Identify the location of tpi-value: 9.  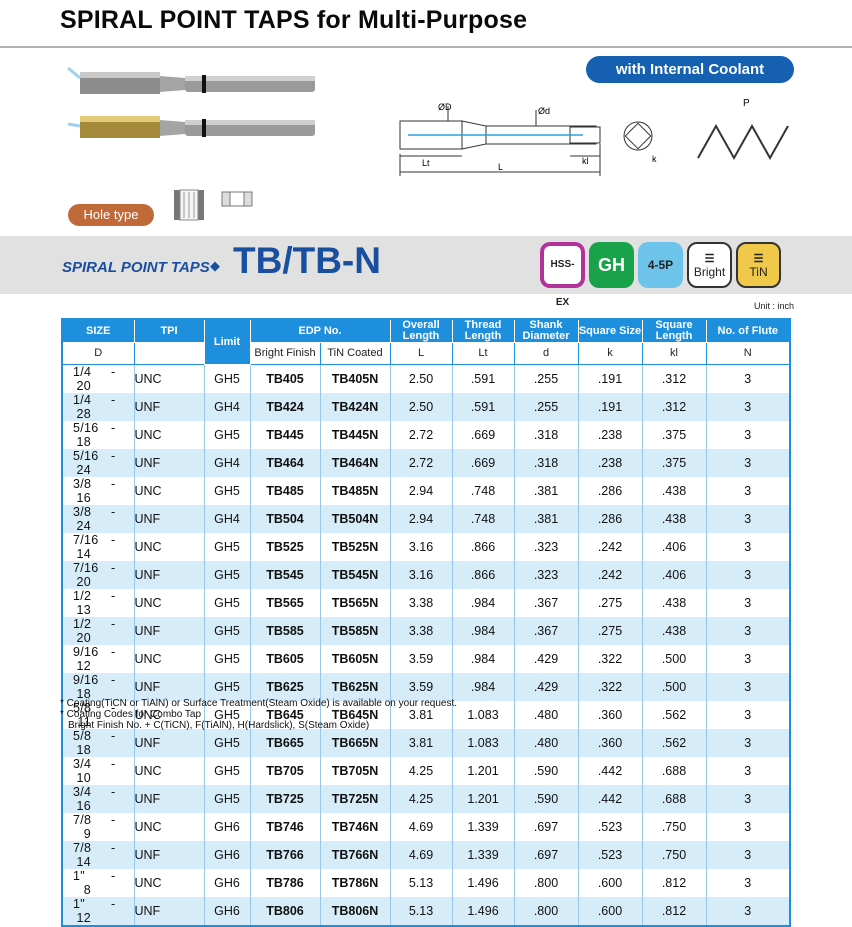
(87, 834).